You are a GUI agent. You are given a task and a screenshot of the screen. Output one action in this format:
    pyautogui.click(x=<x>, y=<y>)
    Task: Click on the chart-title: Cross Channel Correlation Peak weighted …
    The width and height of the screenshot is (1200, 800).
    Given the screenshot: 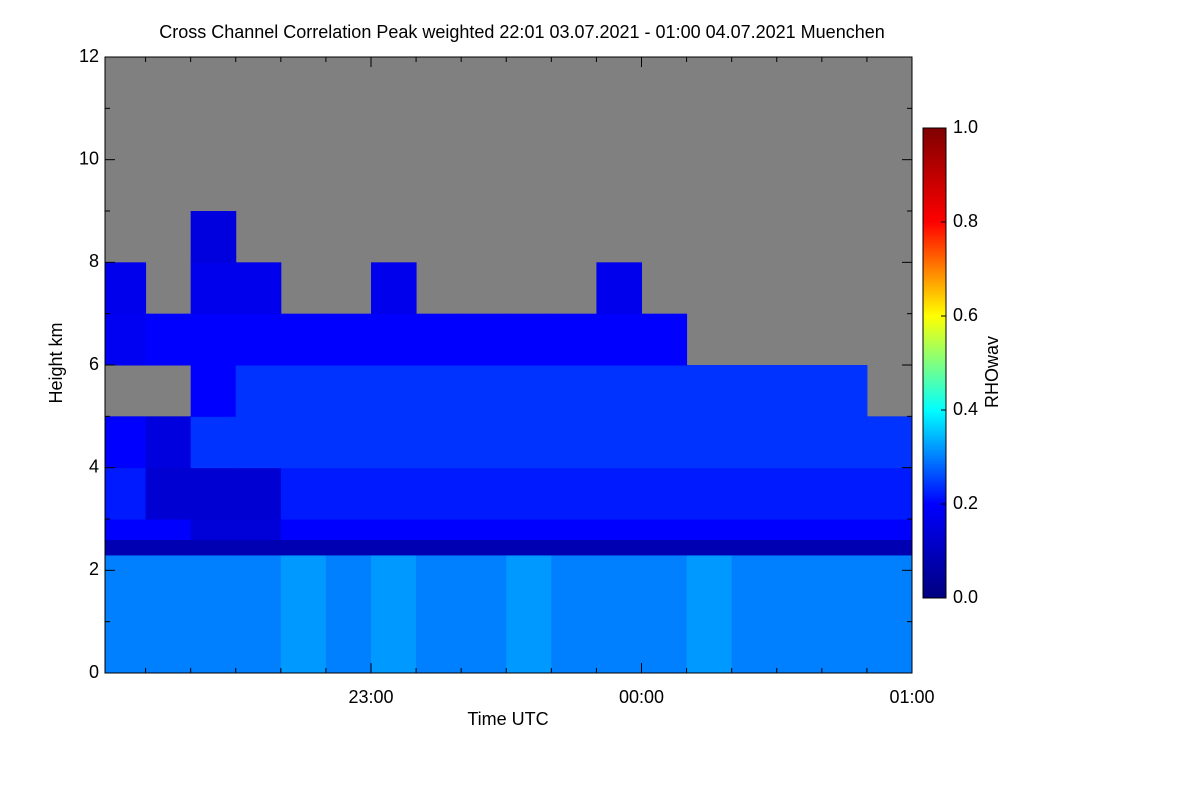 What is the action you would take?
    pyautogui.click(x=522, y=32)
    